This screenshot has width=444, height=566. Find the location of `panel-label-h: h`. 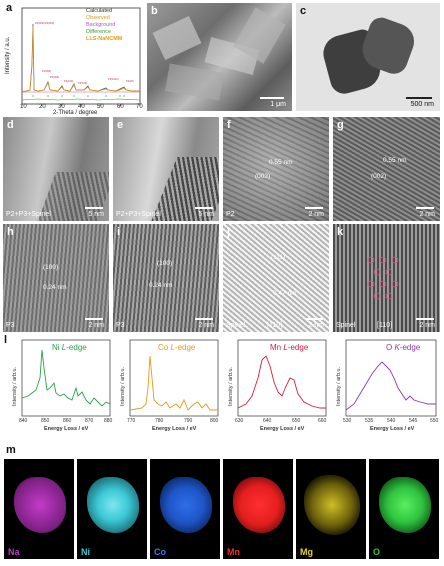

panel-label-h: h is located at coordinates (10, 232).